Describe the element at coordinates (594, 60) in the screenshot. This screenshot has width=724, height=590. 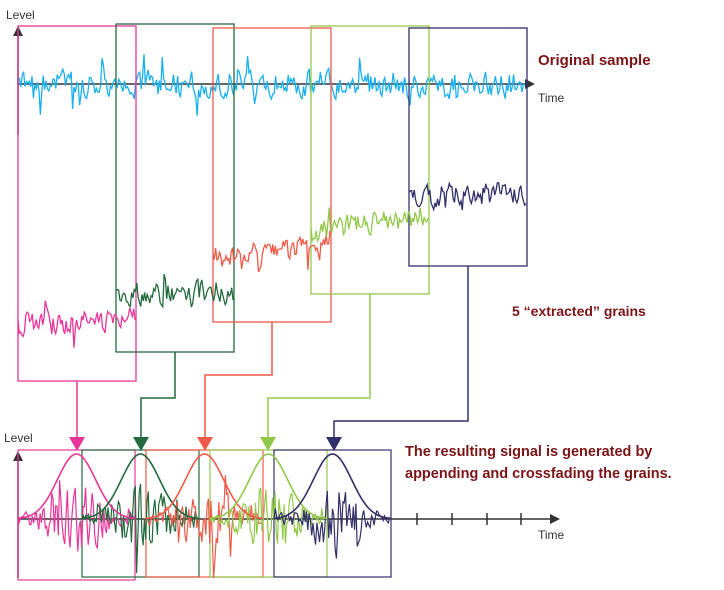
I see `original-sample-label: Original sample` at that location.